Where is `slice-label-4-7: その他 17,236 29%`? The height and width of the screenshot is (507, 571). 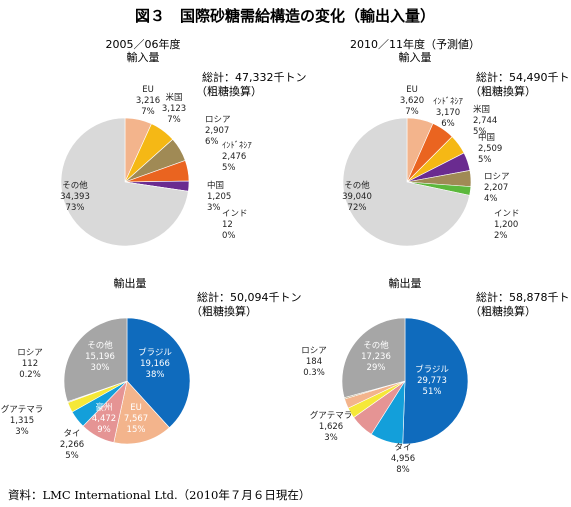
slice-label-4-7: その他 17,236 29% is located at coordinates (376, 356).